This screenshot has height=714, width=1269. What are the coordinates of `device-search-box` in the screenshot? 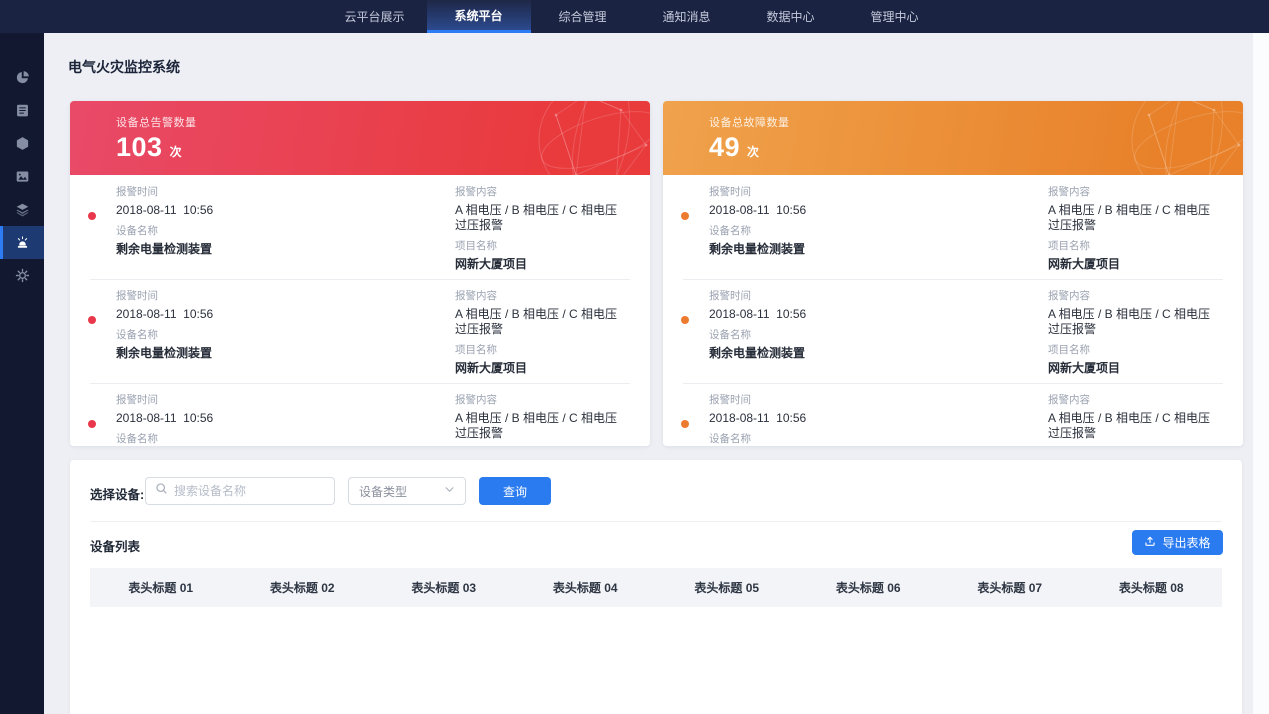 It's located at (240, 491).